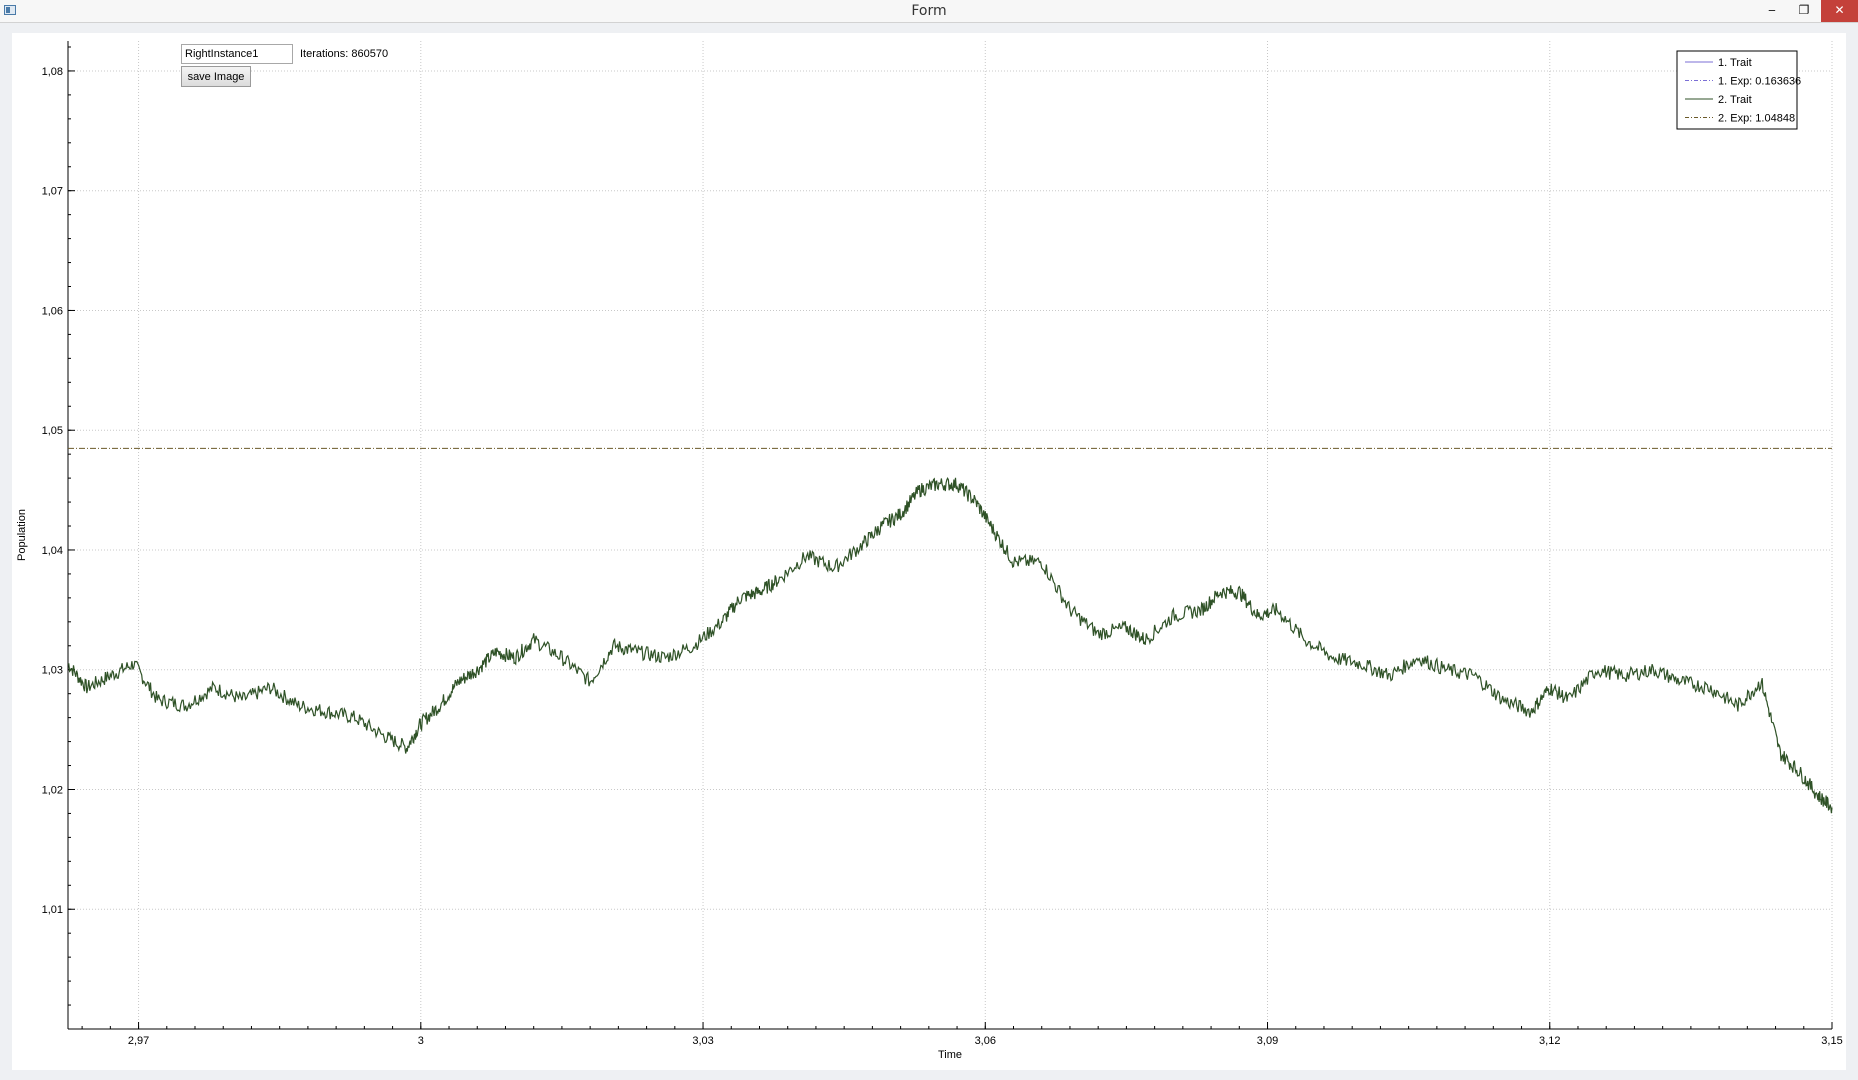 The width and height of the screenshot is (1858, 1080). What do you see at coordinates (324, 54) in the screenshot?
I see `iterations-label: Iterations:` at bounding box center [324, 54].